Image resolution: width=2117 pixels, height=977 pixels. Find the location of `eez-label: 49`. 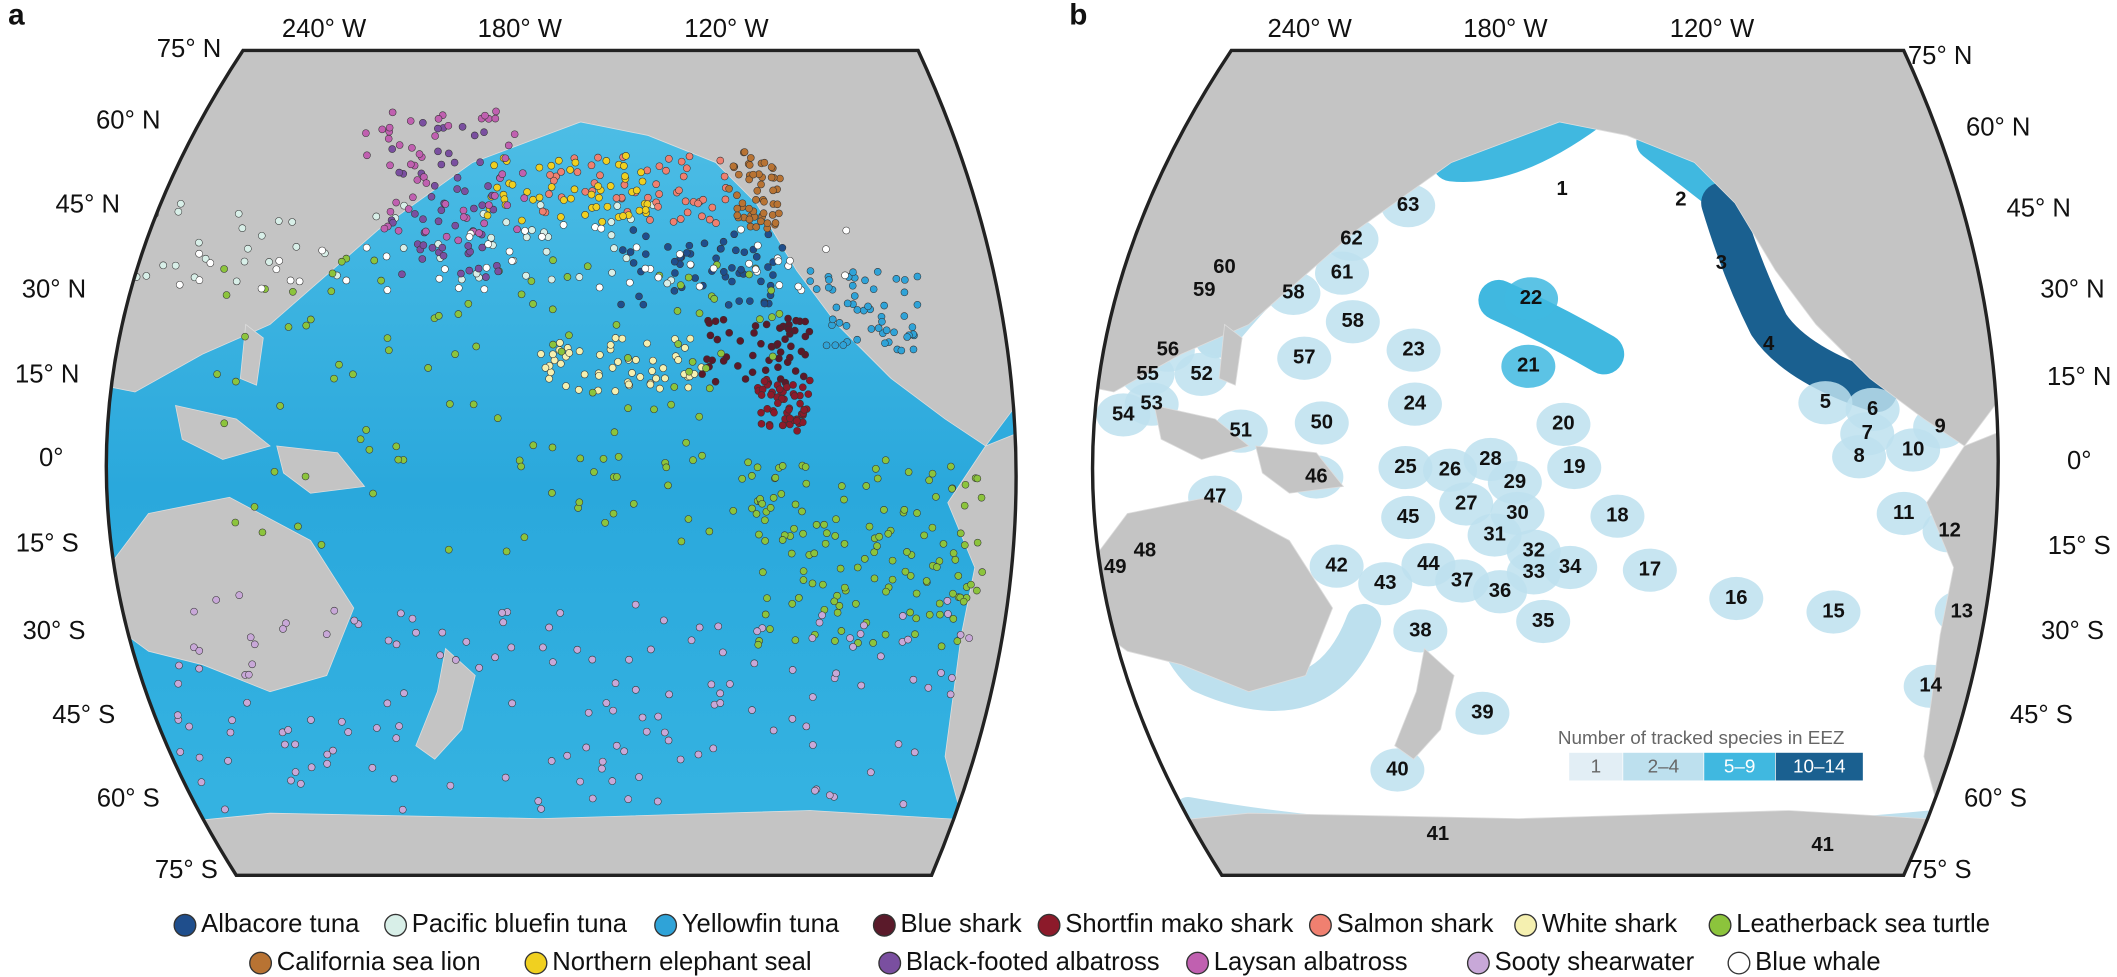

eez-label: 49 is located at coordinates (1115, 567).